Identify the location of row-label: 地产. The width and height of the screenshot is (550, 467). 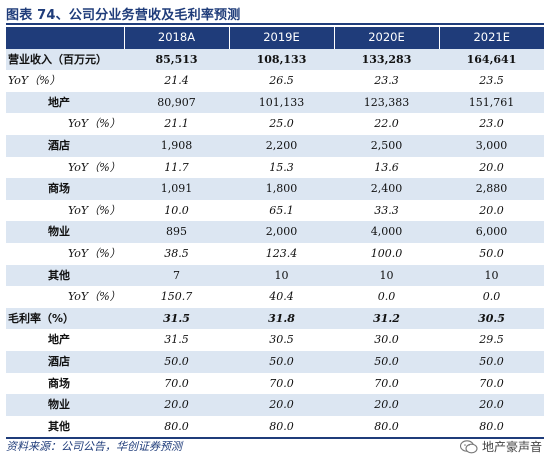
(65, 102).